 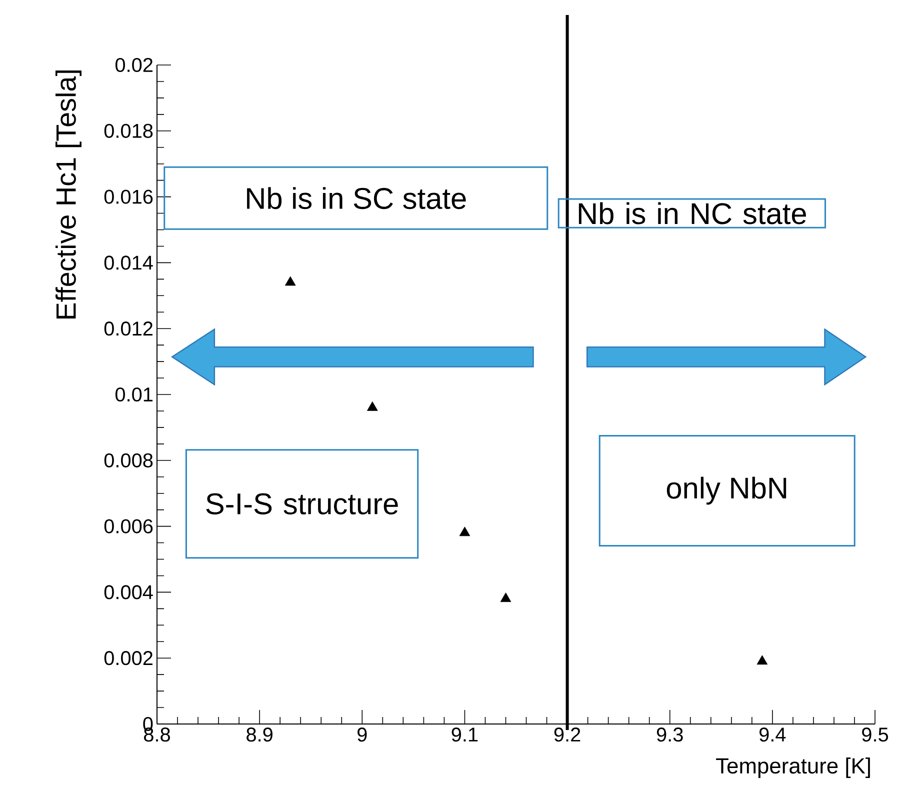 I want to click on x-tick-label: 9.5, so click(x=875, y=735).